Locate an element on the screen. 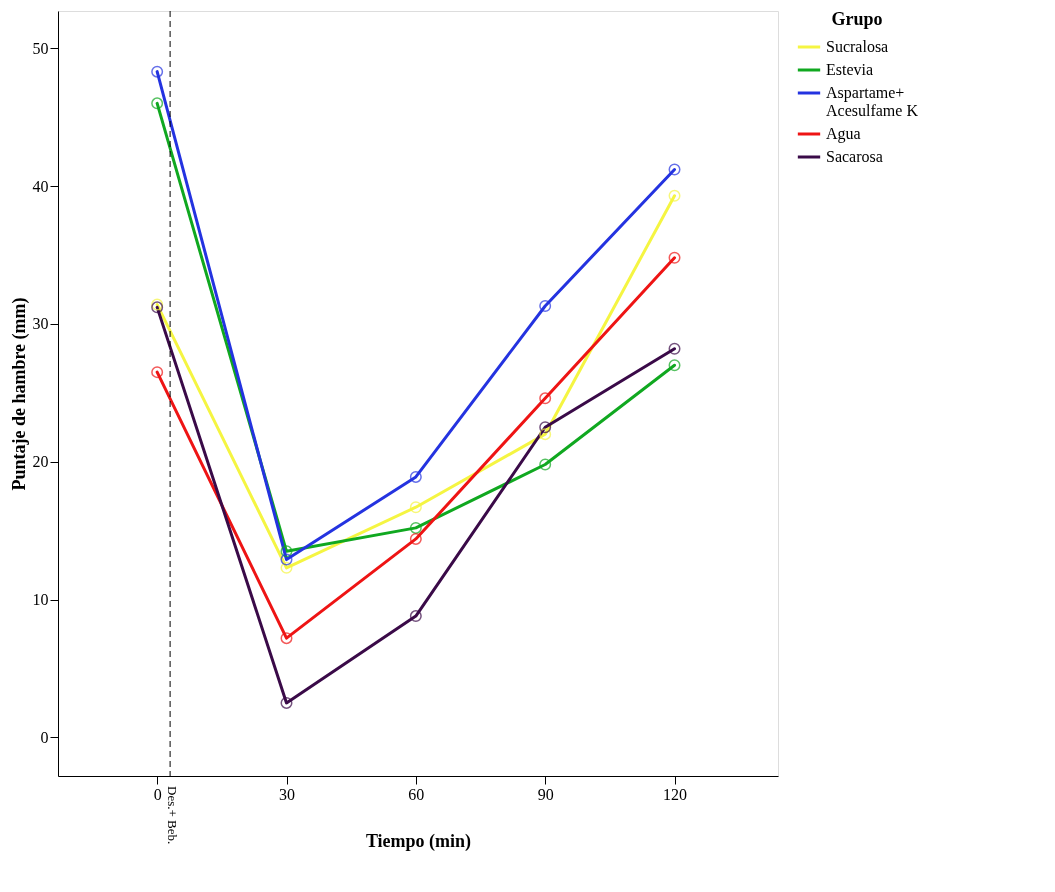 Image resolution: width=1055 pixels, height=892 pixels. ref-line-label: Des.+ Beb. is located at coordinates (173, 815).